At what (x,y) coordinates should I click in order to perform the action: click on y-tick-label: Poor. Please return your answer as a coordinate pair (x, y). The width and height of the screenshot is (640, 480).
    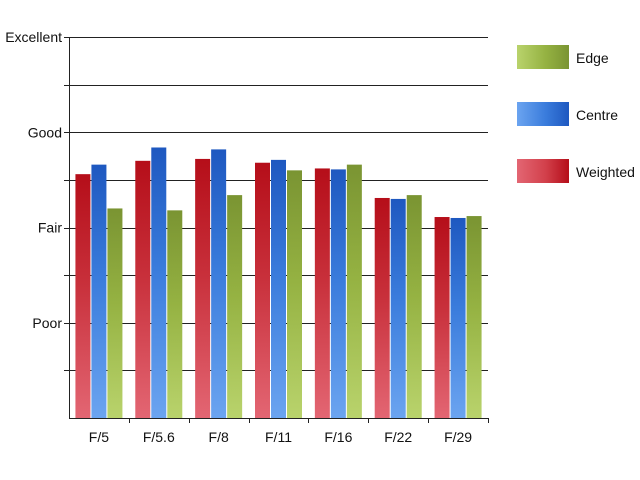
    Looking at the image, I should click on (47, 323).